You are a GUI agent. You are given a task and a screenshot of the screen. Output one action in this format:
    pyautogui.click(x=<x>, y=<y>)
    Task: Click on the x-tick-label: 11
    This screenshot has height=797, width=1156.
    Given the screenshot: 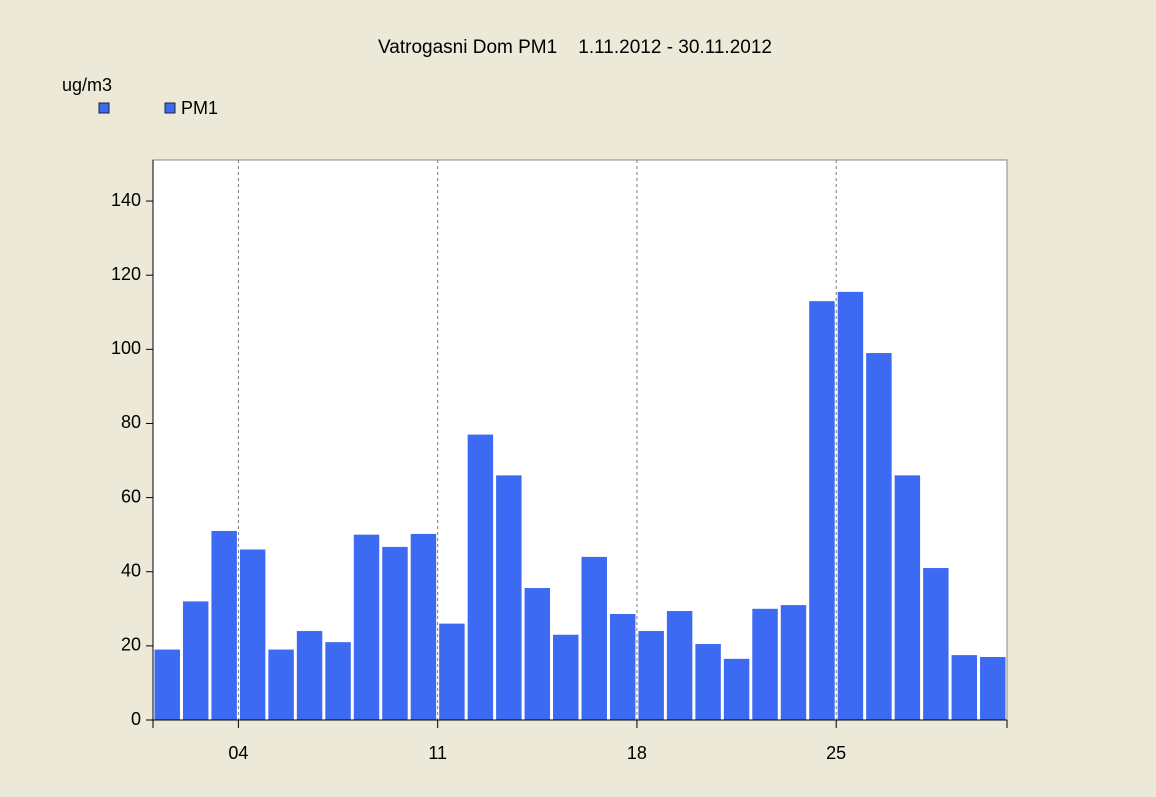 What is the action you would take?
    pyautogui.click(x=437, y=753)
    